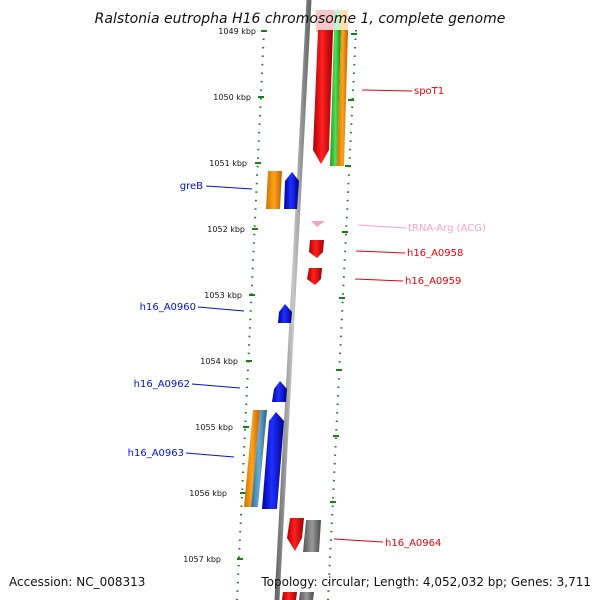  What do you see at coordinates (379, 280) in the screenshot?
I see `leader-a0959` at bounding box center [379, 280].